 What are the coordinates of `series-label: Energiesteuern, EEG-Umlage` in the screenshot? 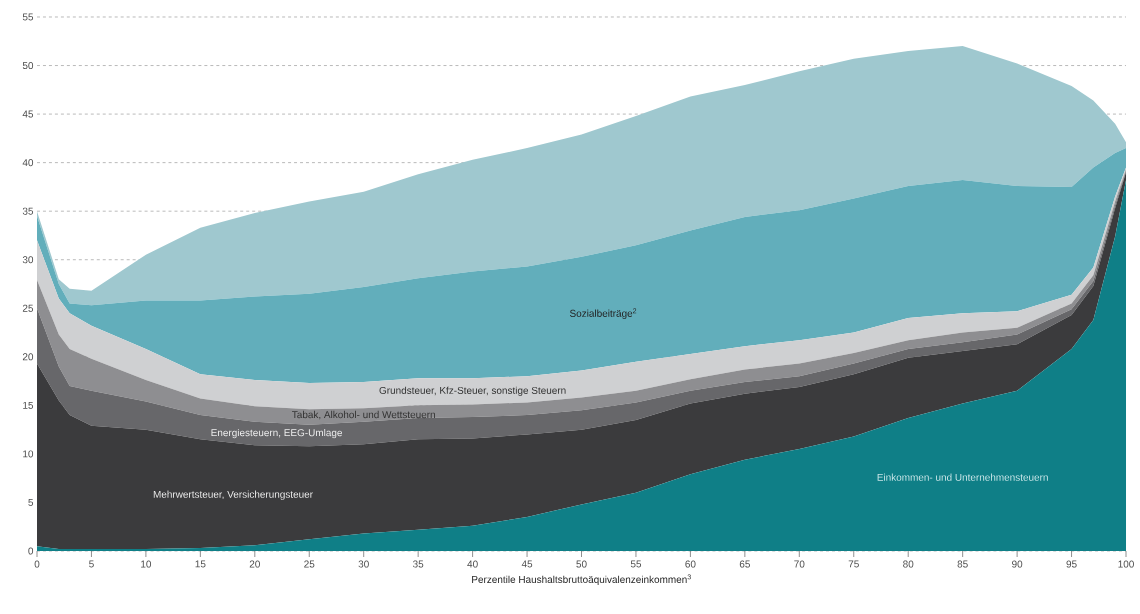 It's located at (277, 433).